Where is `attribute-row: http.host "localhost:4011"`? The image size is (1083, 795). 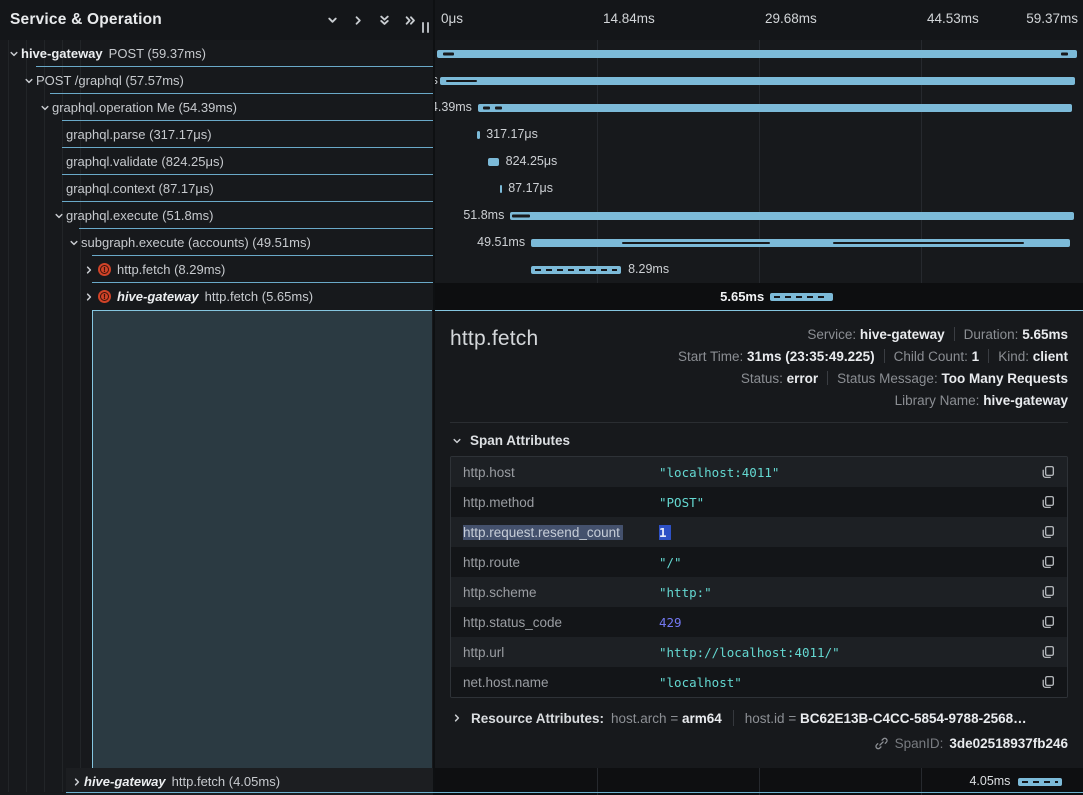
attribute-row: http.host "localhost:4011" is located at coordinates (759, 472).